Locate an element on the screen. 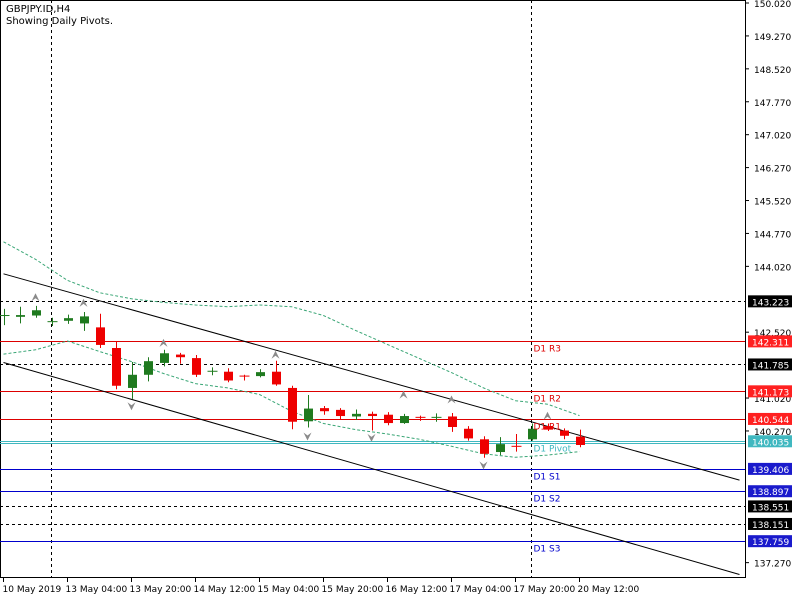 This screenshot has height=600, width=800. price-tick-label: 147.020 is located at coordinates (772, 137).